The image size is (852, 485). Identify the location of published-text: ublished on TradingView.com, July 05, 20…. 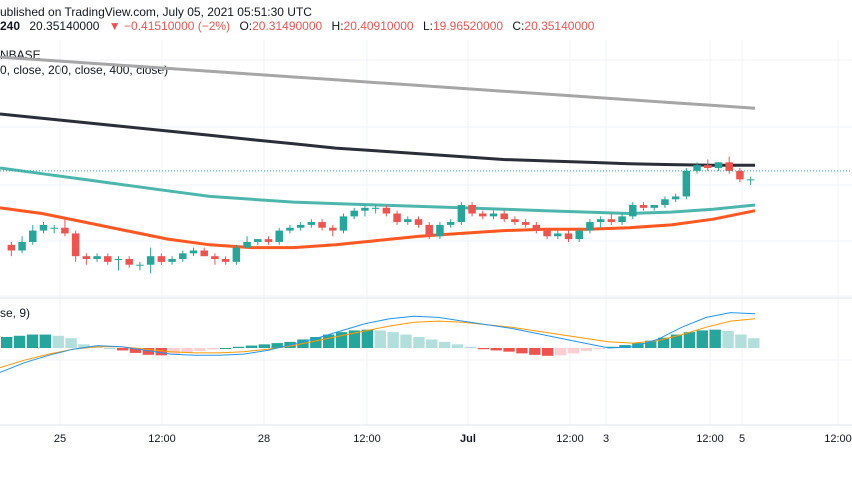
(156, 12).